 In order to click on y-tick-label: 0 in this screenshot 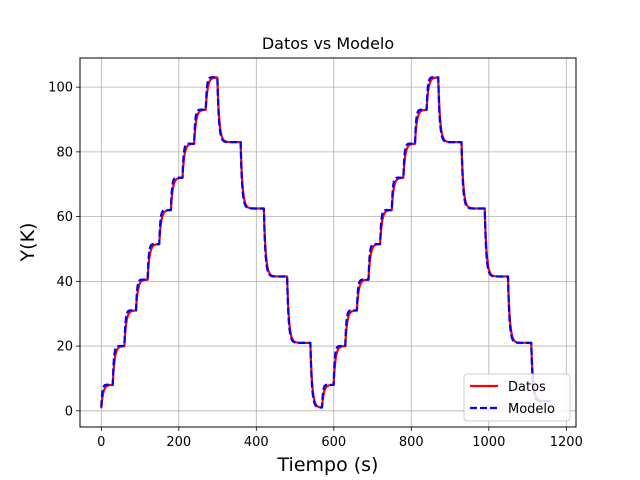, I will do `click(69, 411)`.